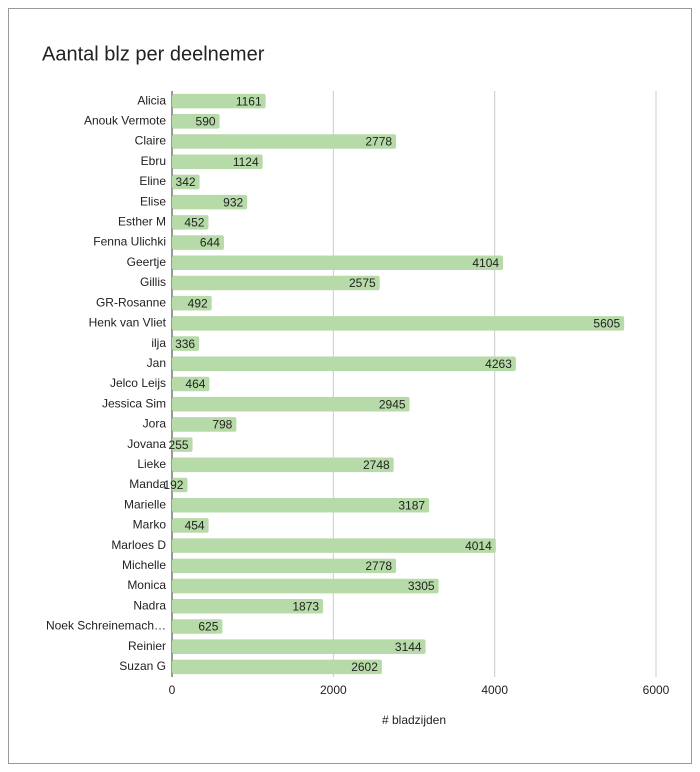  I want to click on y-tick-label: Esther M, so click(142, 222).